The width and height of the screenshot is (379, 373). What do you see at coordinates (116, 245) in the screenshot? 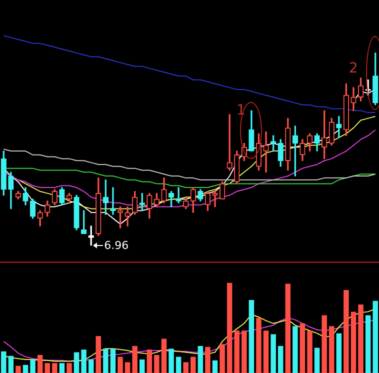
I see `annotation: 6.96` at bounding box center [116, 245].